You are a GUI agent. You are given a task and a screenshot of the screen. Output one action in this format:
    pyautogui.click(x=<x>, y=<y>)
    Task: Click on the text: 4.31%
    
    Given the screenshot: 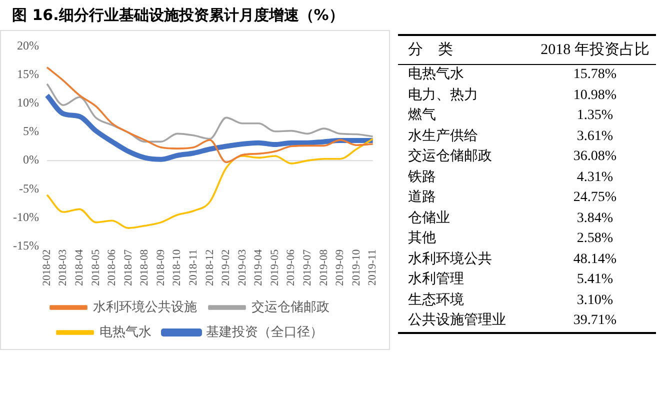 What is the action you would take?
    pyautogui.click(x=595, y=177)
    